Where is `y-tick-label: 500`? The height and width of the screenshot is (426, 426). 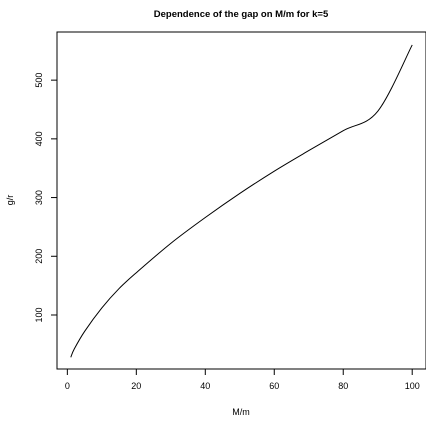 y-tick-label: 500 is located at coordinates (39, 80).